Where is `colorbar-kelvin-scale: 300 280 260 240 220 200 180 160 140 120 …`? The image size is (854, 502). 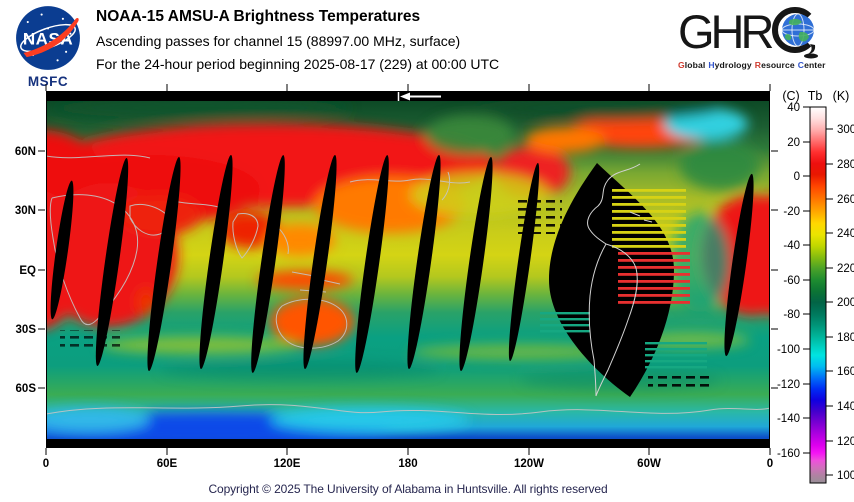
colorbar-kelvin-scale: 300 280 260 240 220 200 180 160 140 120 … is located at coordinates (845, 303).